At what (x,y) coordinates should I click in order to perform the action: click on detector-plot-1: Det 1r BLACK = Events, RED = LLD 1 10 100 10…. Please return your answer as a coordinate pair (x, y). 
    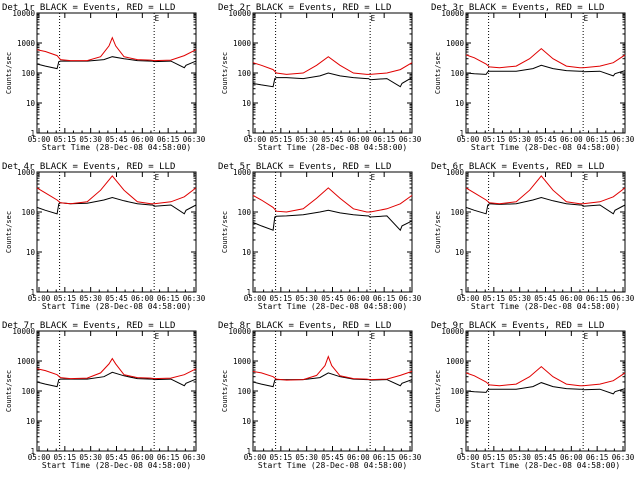
    Looking at the image, I should click on (104, 77).